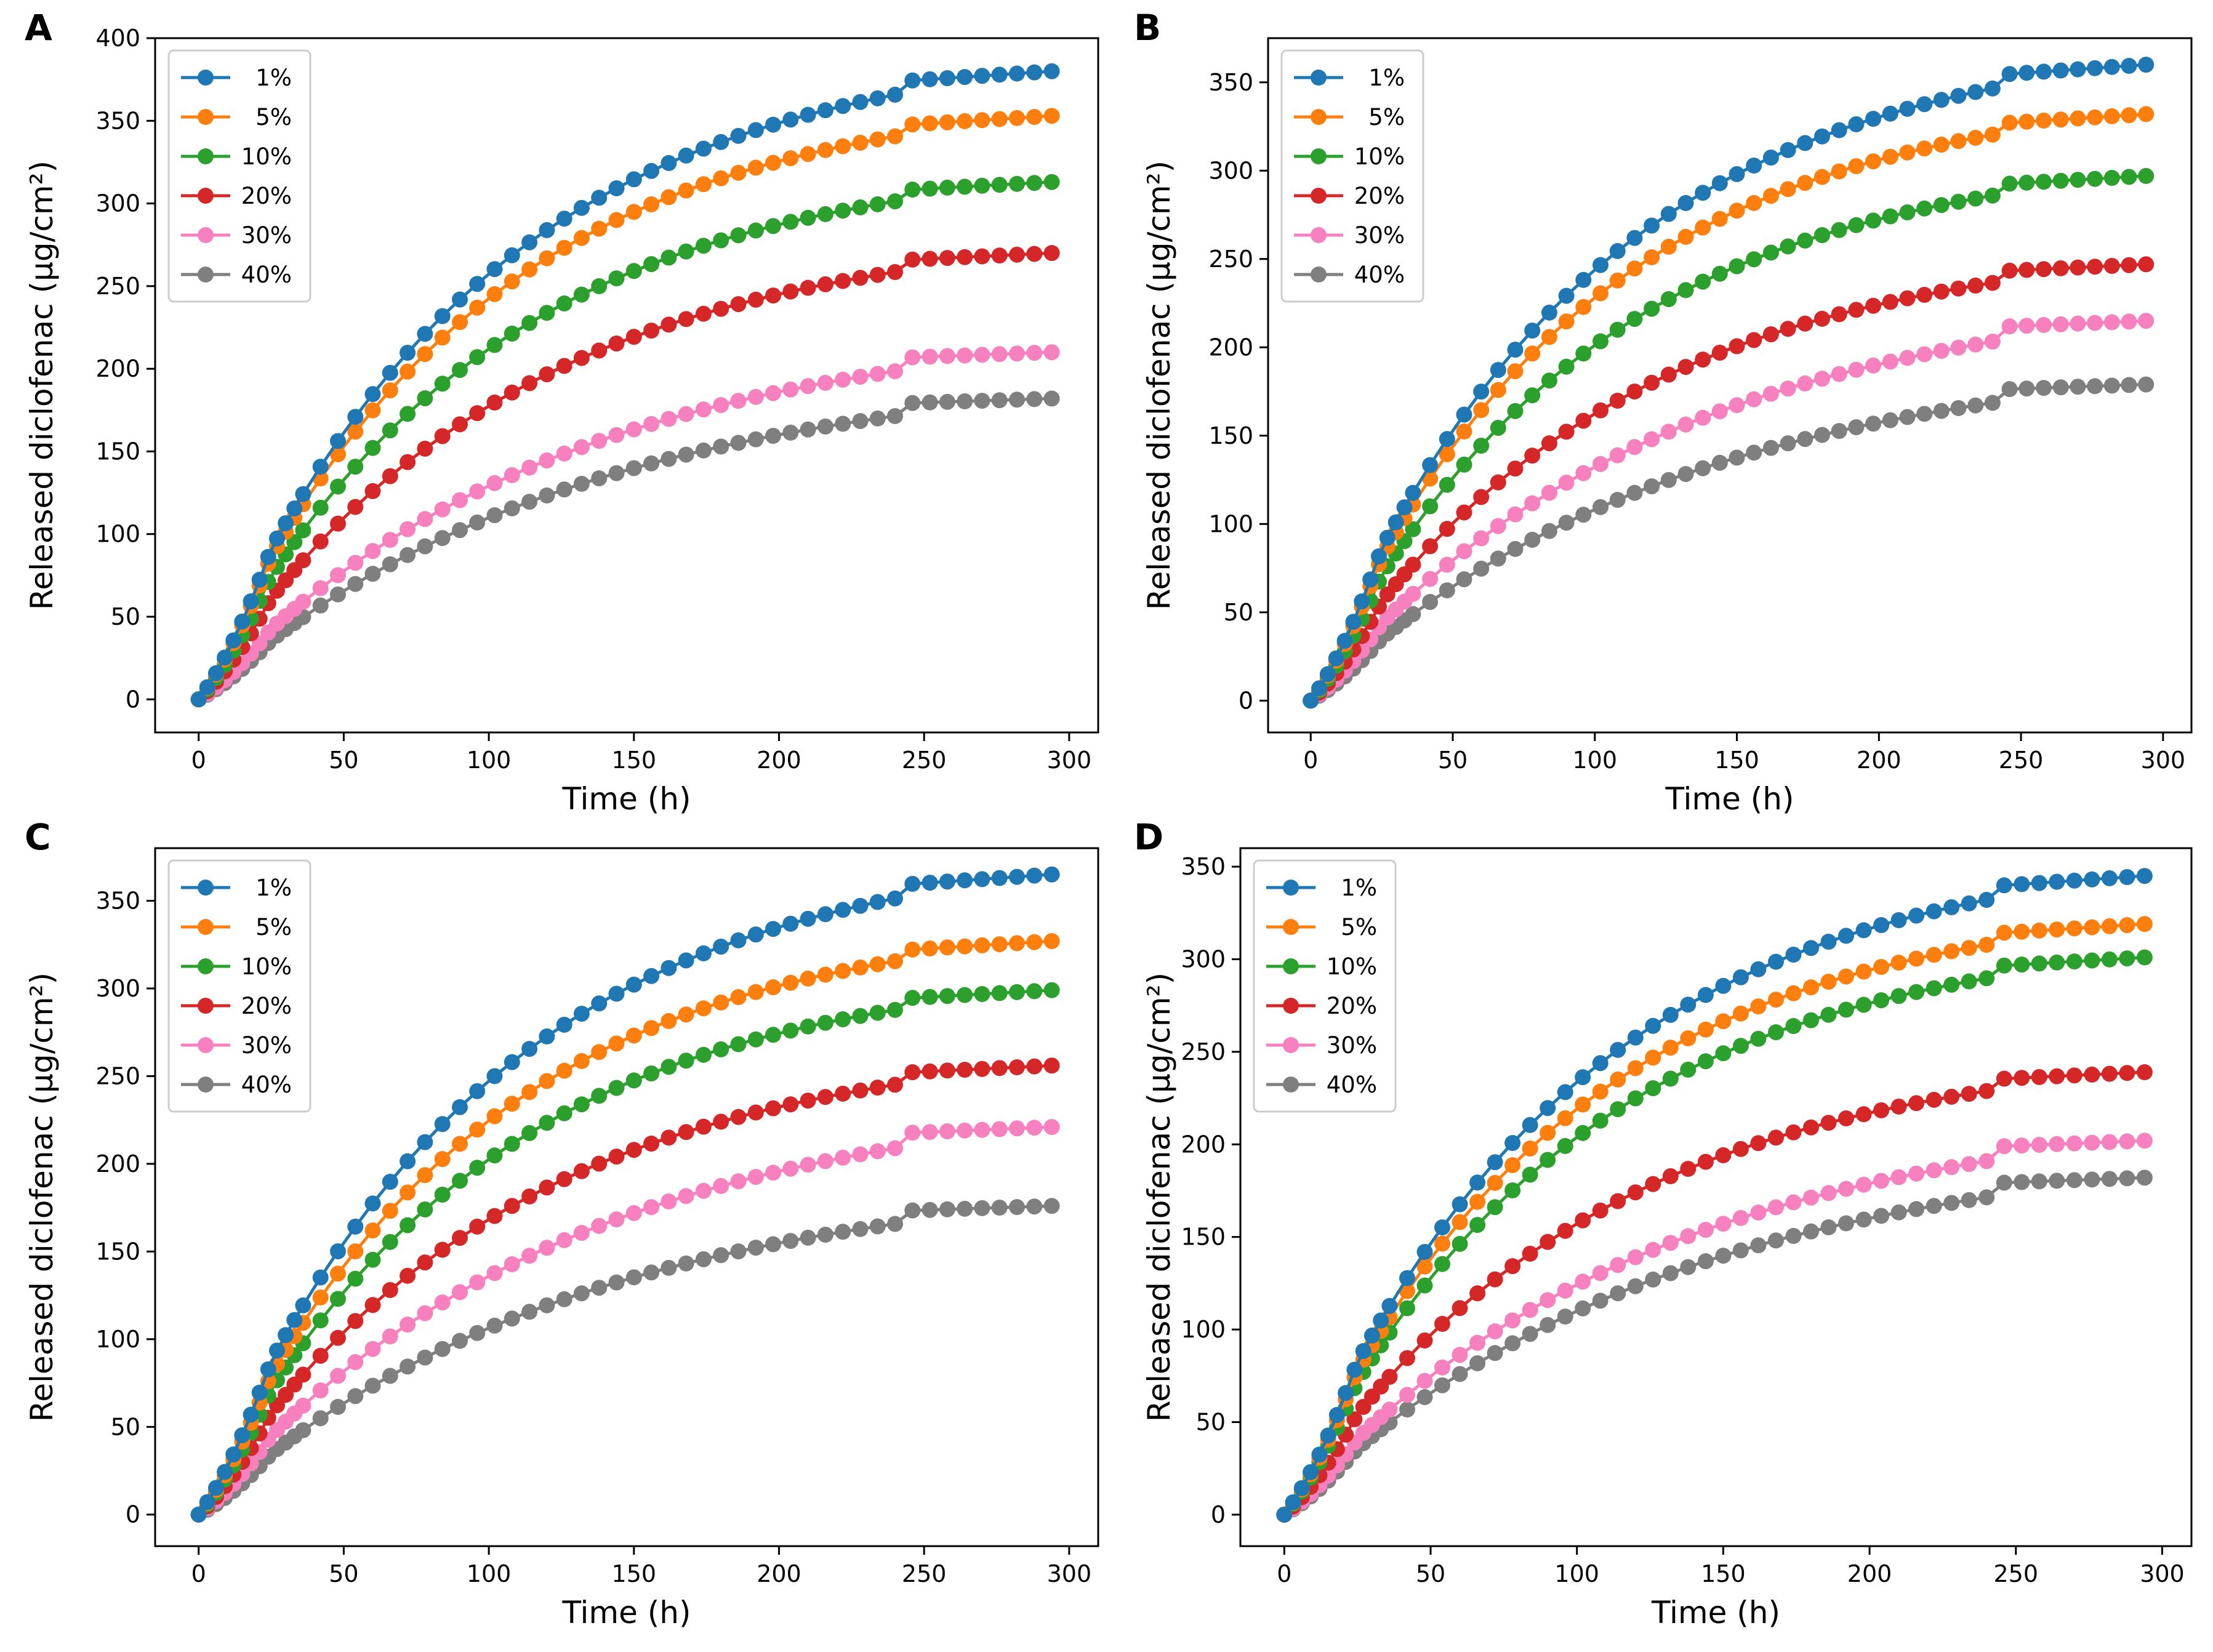  What do you see at coordinates (1203, 958) in the screenshot?
I see `y-tick-label: 300` at bounding box center [1203, 958].